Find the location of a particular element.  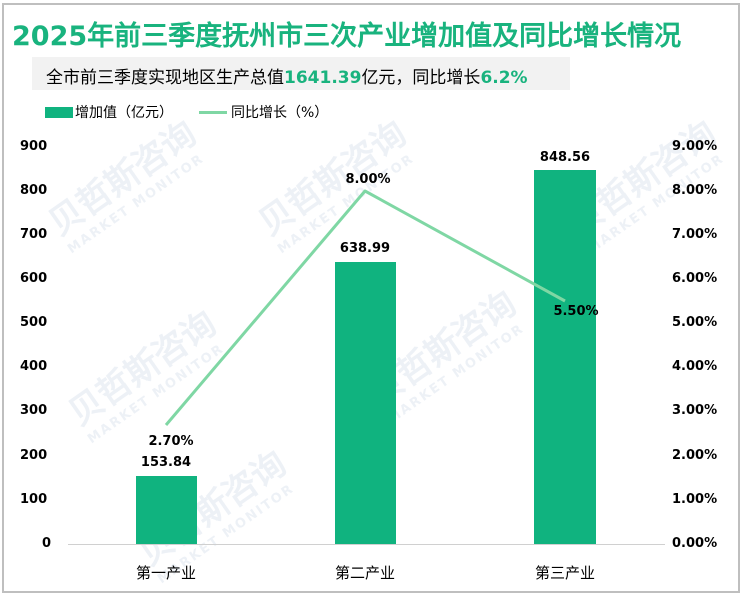

chart-title: 2025年前三季度抚州市三次产业增加值及同比增长情况 is located at coordinates (347, 36).